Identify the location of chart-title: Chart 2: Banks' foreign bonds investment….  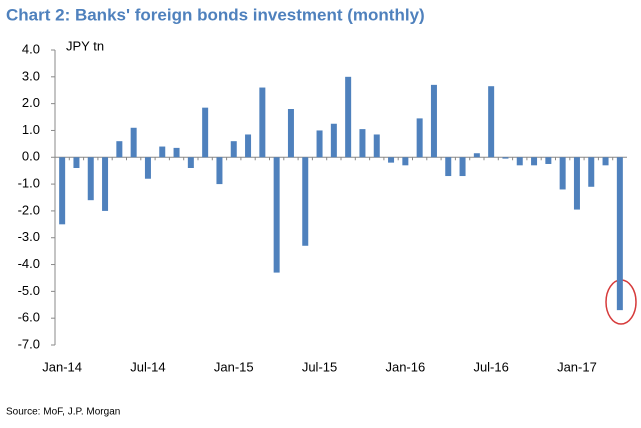
(215, 14).